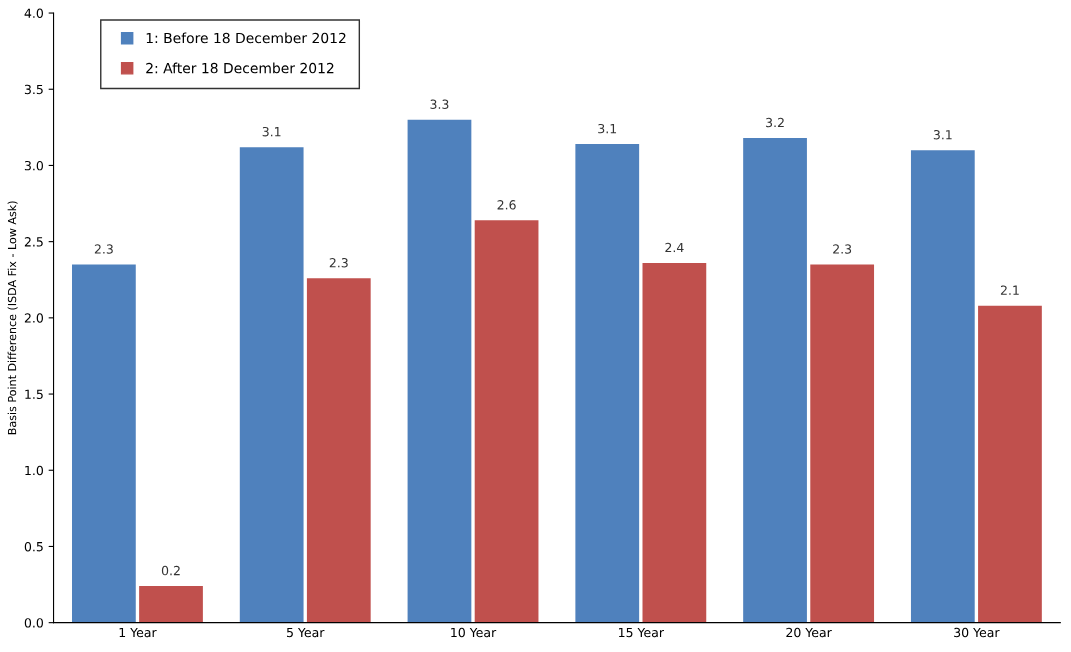 The height and width of the screenshot is (652, 1071). Describe the element at coordinates (138, 632) in the screenshot. I see `x-tick-label: 1 Year` at that location.